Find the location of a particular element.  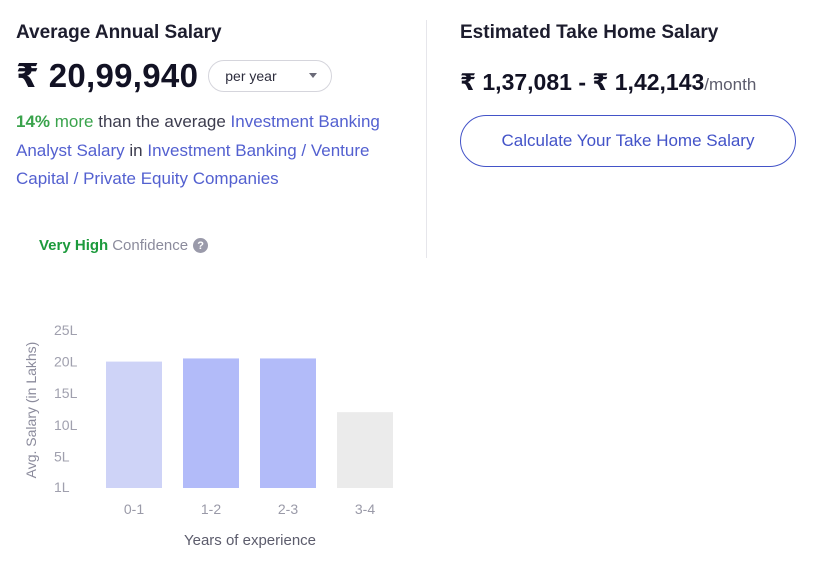

period-dropdown: per year is located at coordinates (270, 75).